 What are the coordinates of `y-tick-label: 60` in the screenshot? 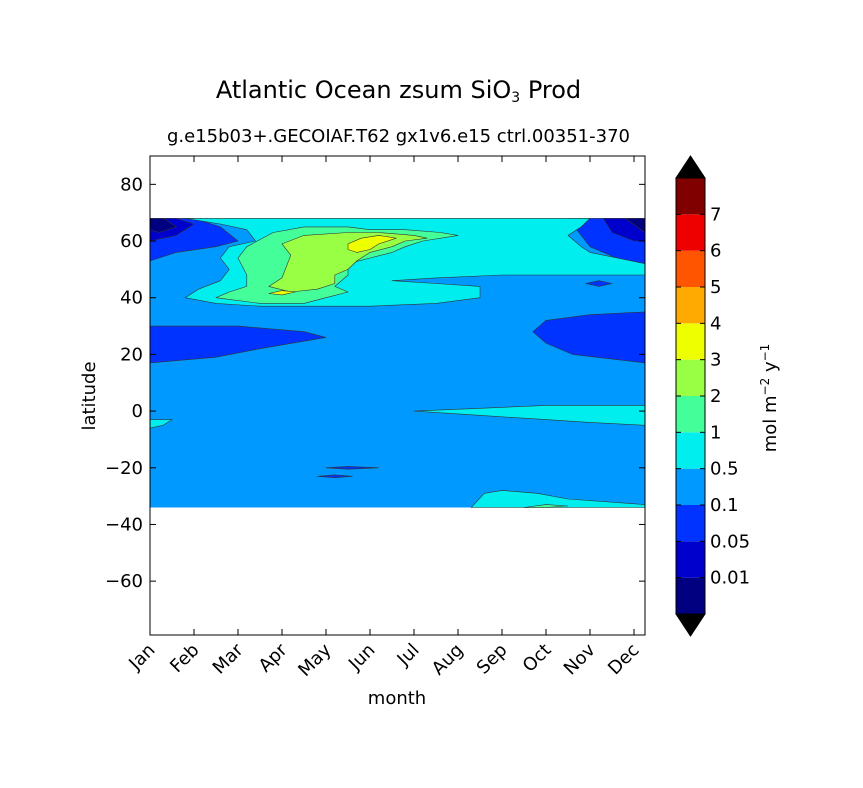 It's located at (131, 241).